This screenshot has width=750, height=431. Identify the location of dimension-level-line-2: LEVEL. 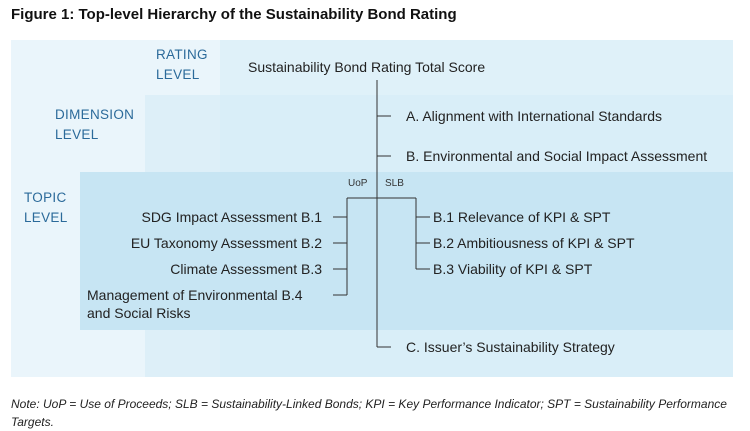
(77, 134).